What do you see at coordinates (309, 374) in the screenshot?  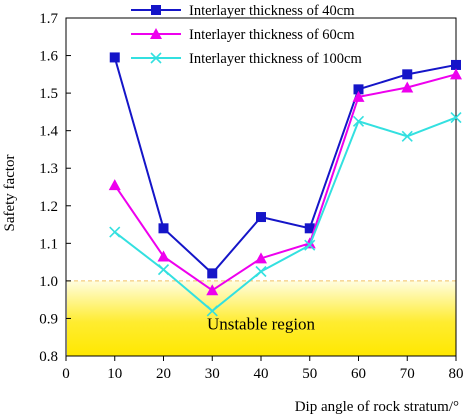 I see `x-tick-label: 50` at bounding box center [309, 374].